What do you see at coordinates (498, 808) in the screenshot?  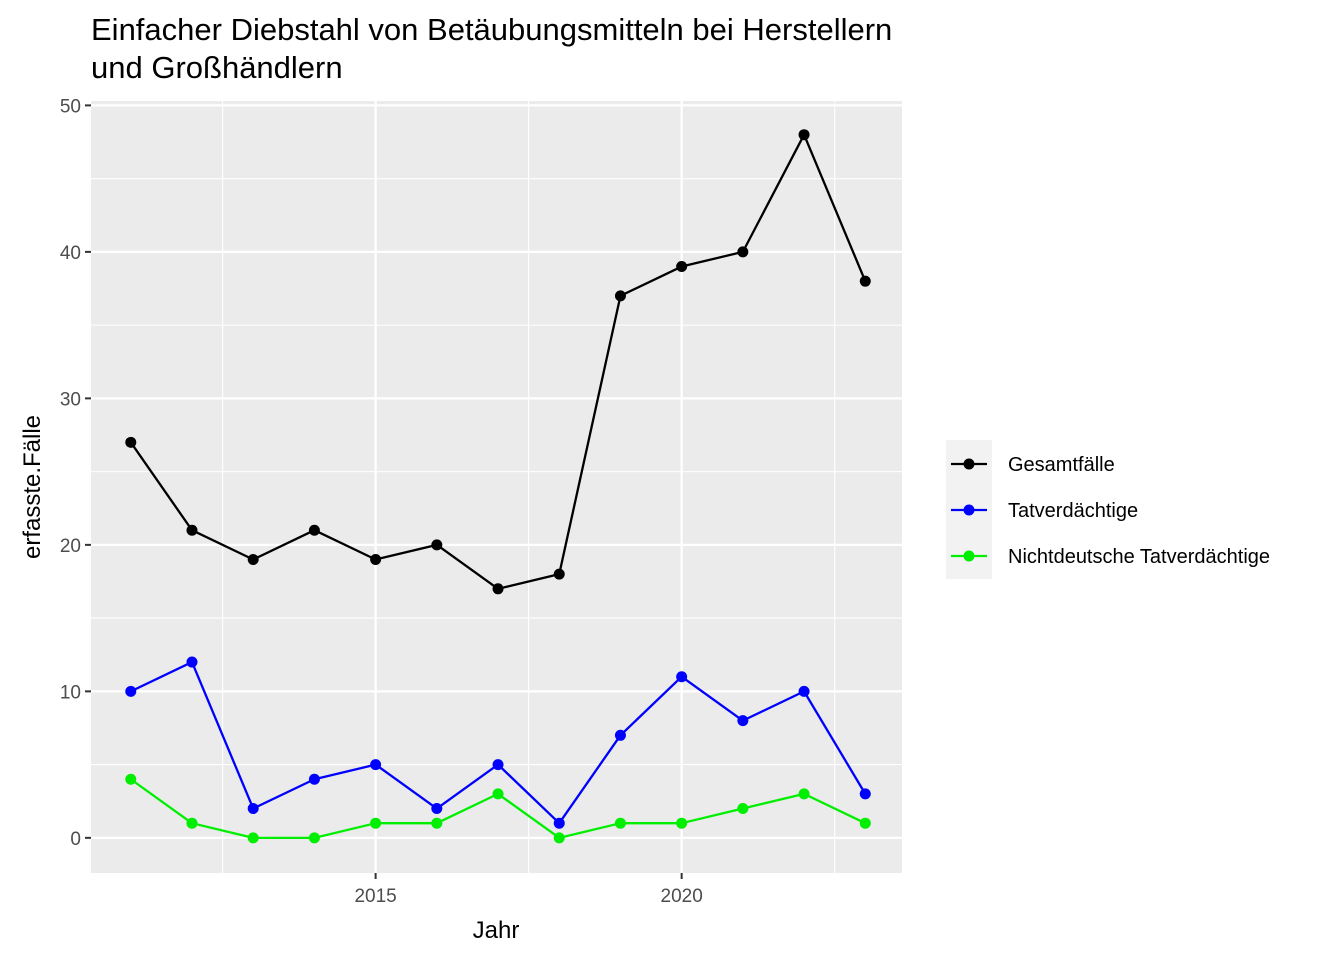 I see `series-nichtdeutsche-tatverdaechtige` at bounding box center [498, 808].